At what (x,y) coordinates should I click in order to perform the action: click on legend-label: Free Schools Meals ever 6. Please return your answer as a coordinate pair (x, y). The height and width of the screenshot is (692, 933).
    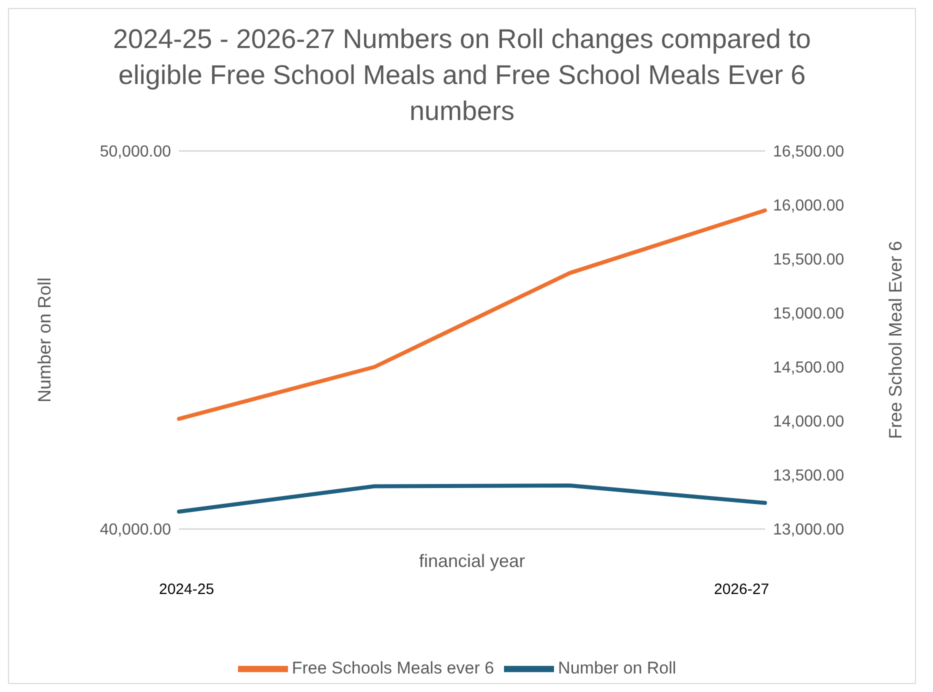
    Looking at the image, I should click on (393, 668).